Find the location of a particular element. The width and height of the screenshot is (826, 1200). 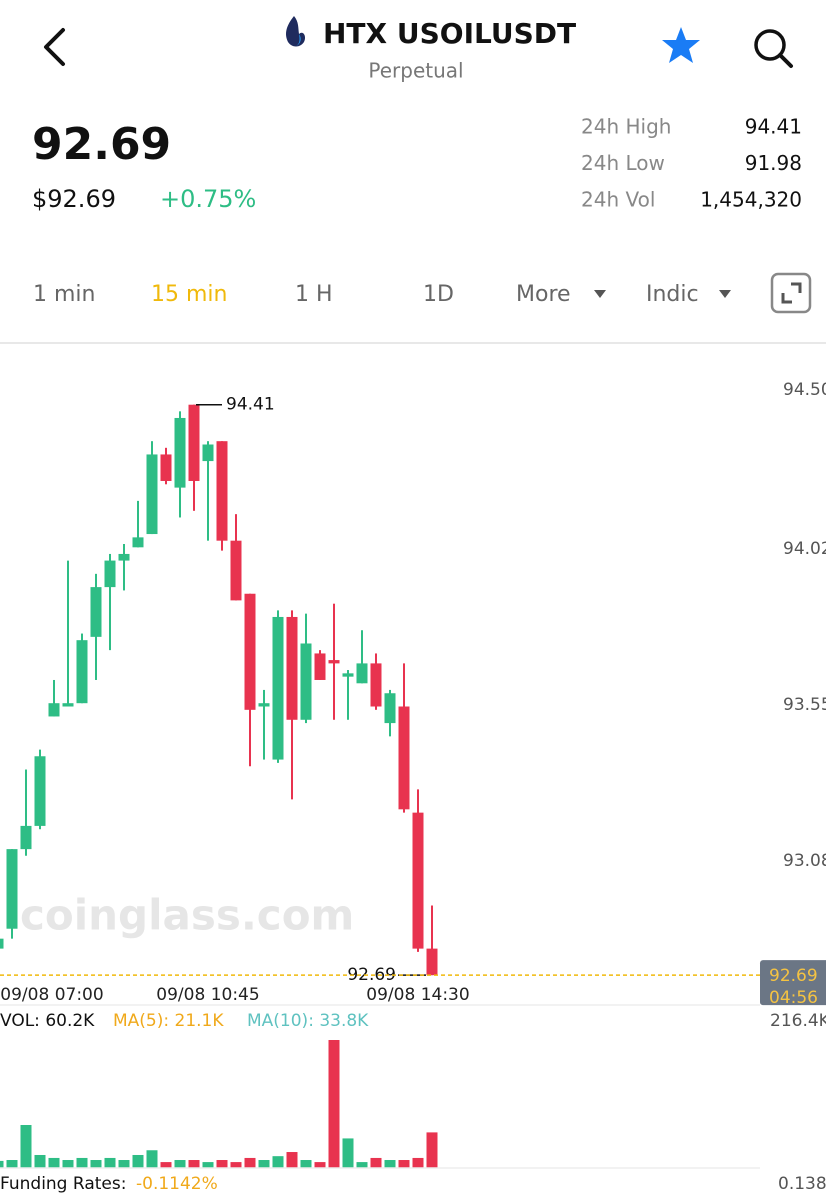

y-tick-label: 93.08 is located at coordinates (804, 861).